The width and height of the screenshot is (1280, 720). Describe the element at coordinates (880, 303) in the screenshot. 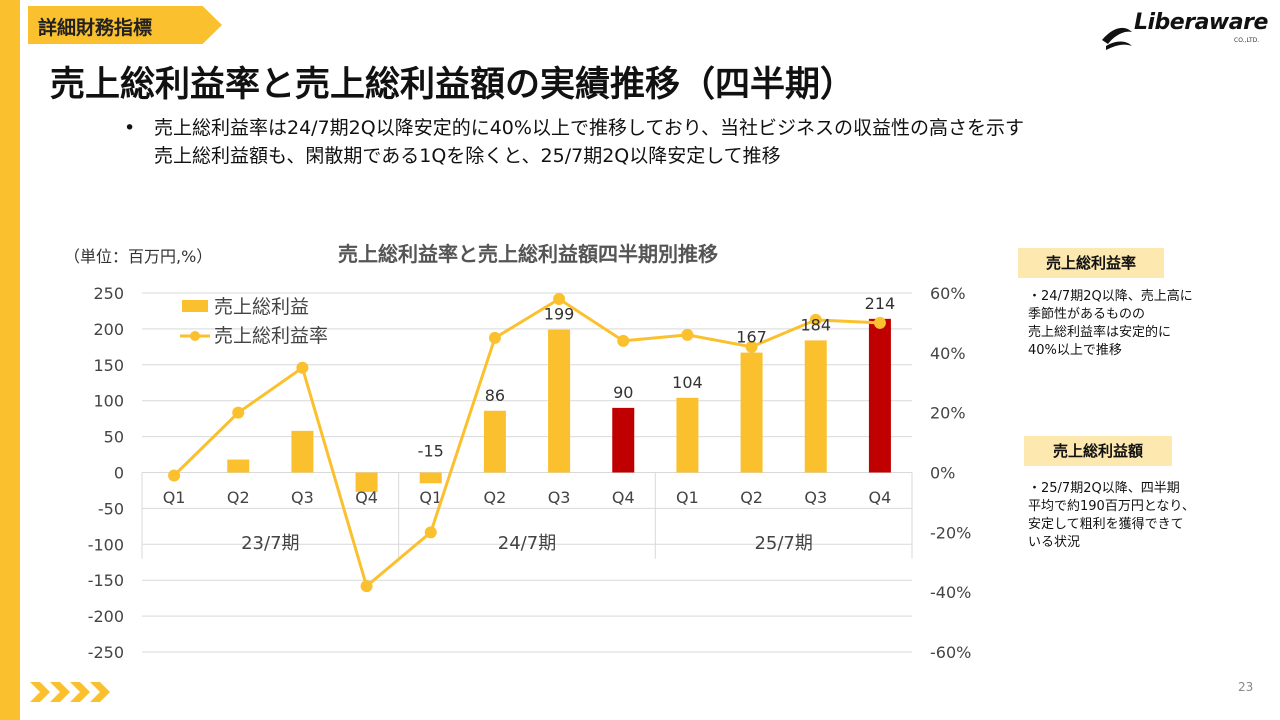

I see `bar-data-label: 214` at that location.